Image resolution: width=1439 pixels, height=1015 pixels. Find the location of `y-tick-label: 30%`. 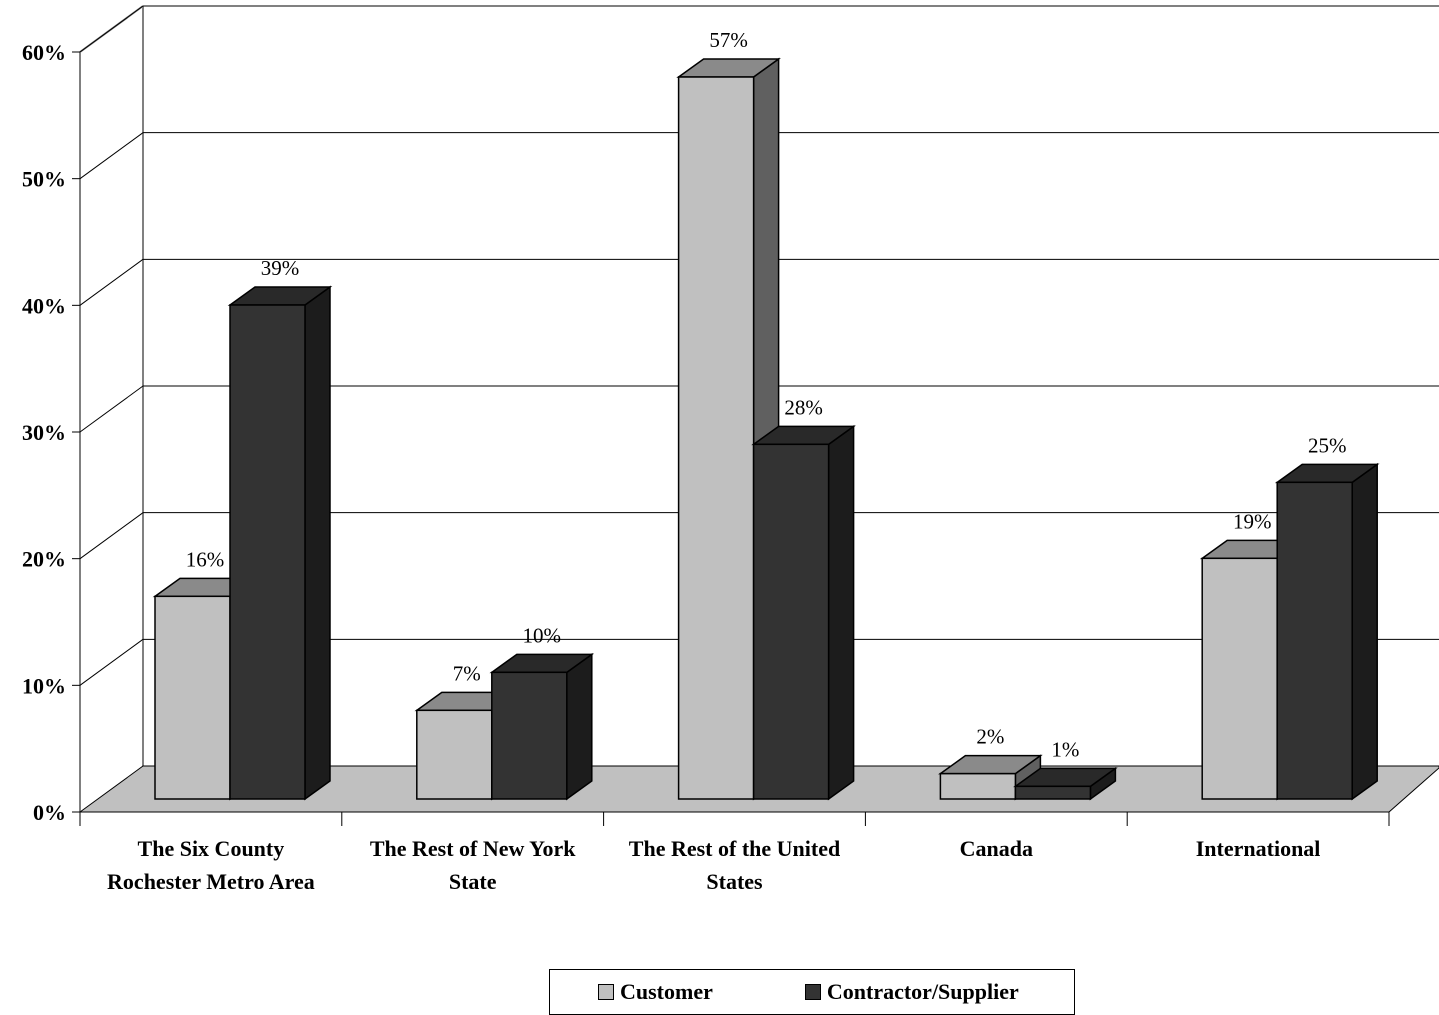

y-tick-label: 30% is located at coordinates (44, 432).